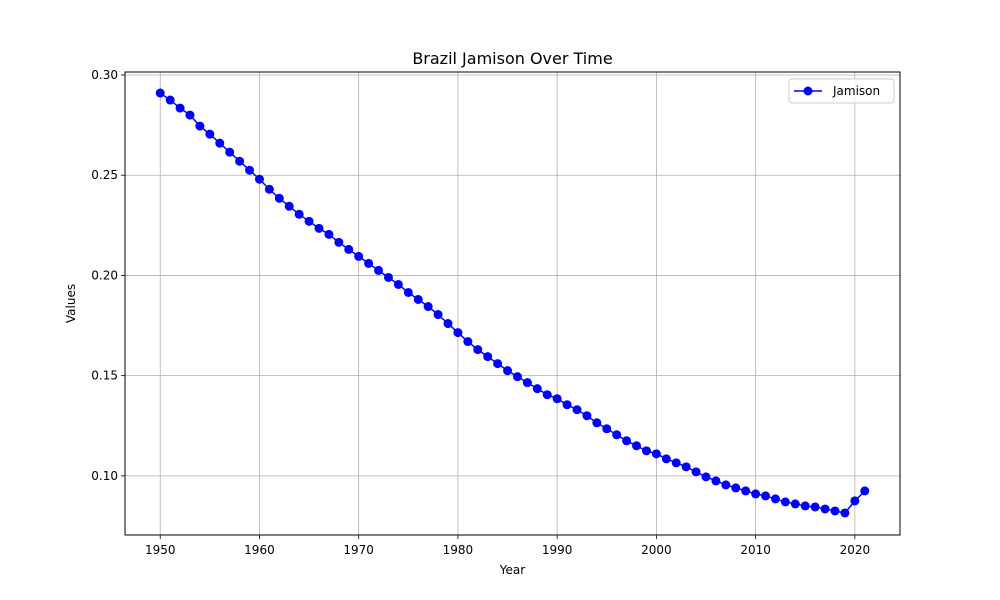  Describe the element at coordinates (71, 303) in the screenshot. I see `y-axis-title: Values` at that location.